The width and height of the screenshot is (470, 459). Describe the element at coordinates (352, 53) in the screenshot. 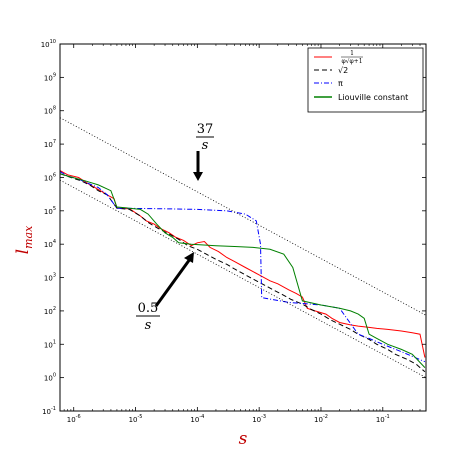

I see `svg-text: 1` at that location.